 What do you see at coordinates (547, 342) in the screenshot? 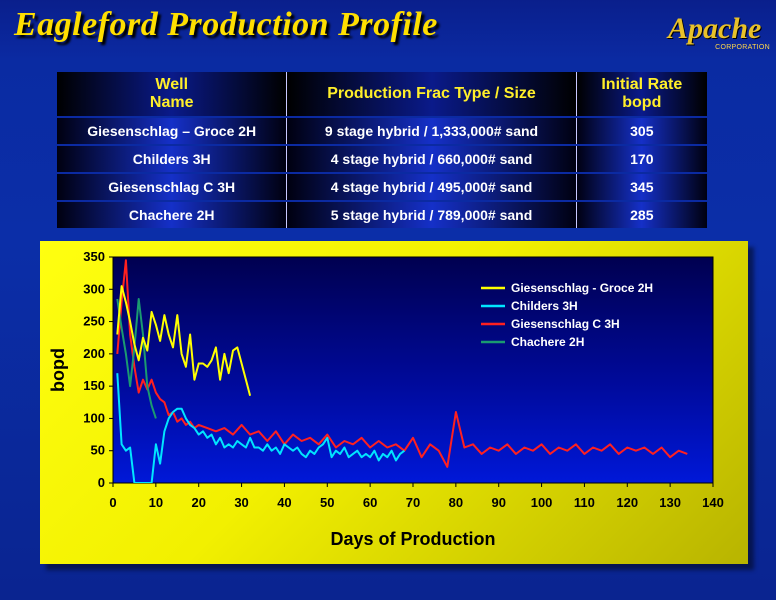
I see `legend-label: Chachere 2H` at bounding box center [547, 342].